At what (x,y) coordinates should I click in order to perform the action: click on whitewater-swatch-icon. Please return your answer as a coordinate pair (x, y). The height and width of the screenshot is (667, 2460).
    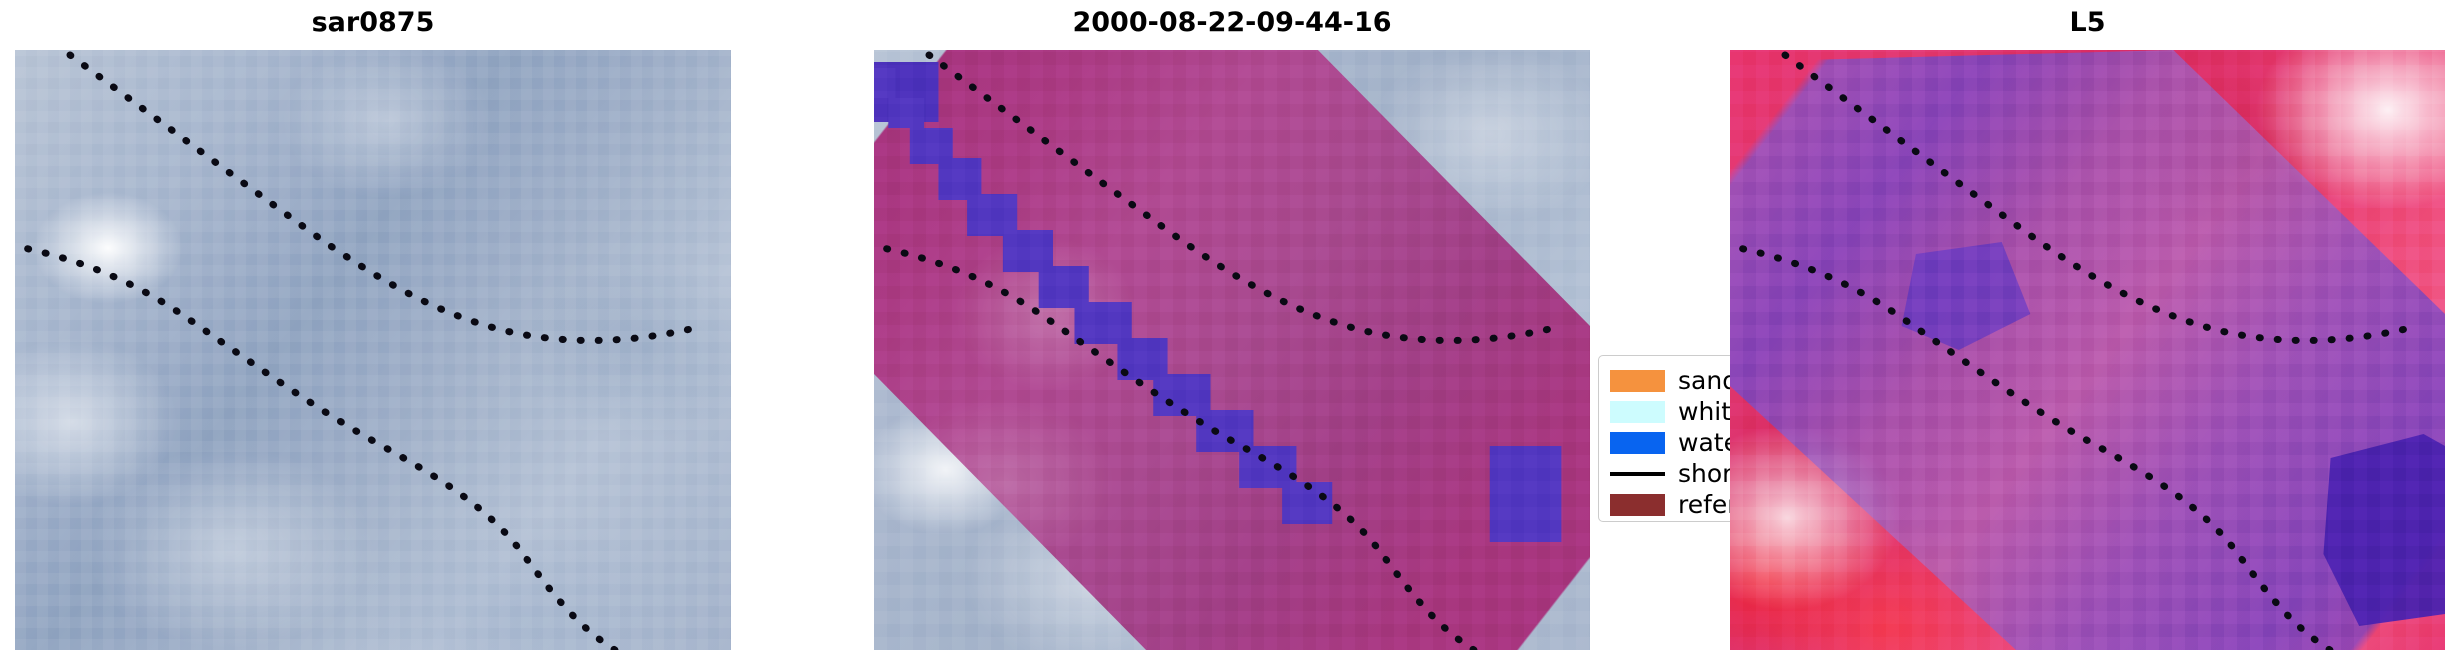
    Looking at the image, I should click on (1637, 411).